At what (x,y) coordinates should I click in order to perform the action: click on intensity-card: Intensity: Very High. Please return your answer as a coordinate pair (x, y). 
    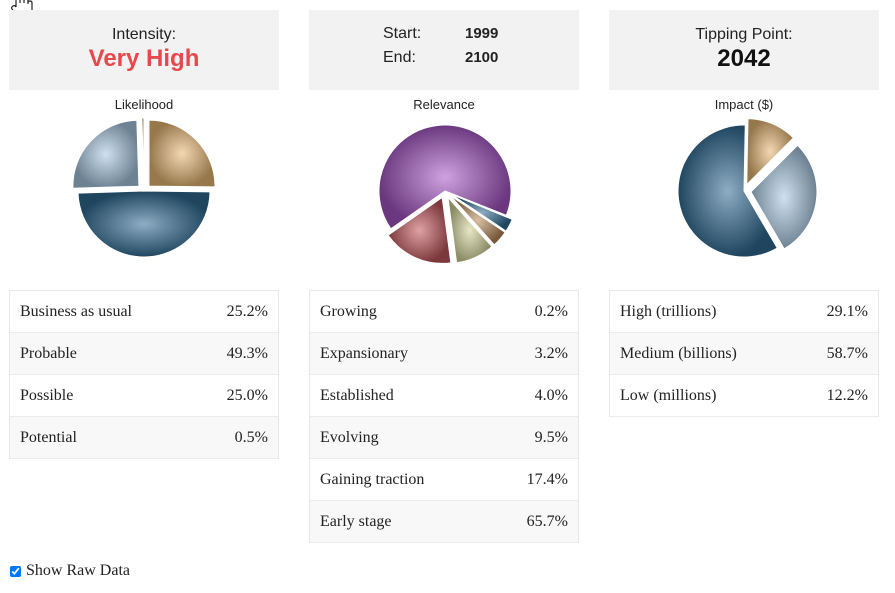
    Looking at the image, I should click on (144, 50).